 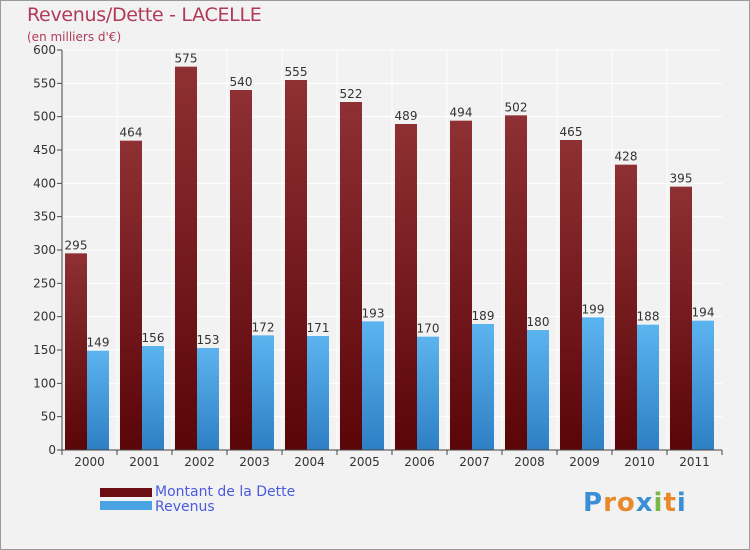 What do you see at coordinates (89, 462) in the screenshot?
I see `x-tick-label: 2000` at bounding box center [89, 462].